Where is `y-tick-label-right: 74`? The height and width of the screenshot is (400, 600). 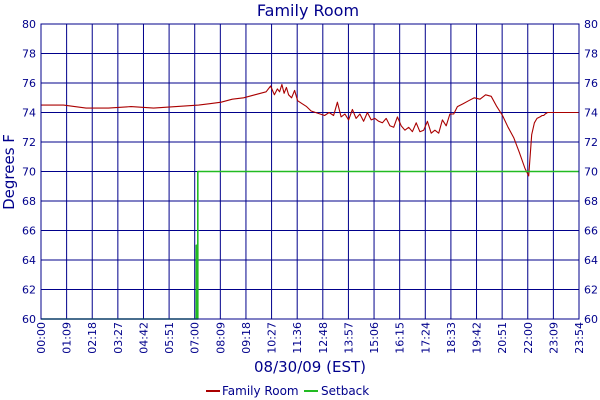
y-tick-label-right: 74 is located at coordinates (591, 113).